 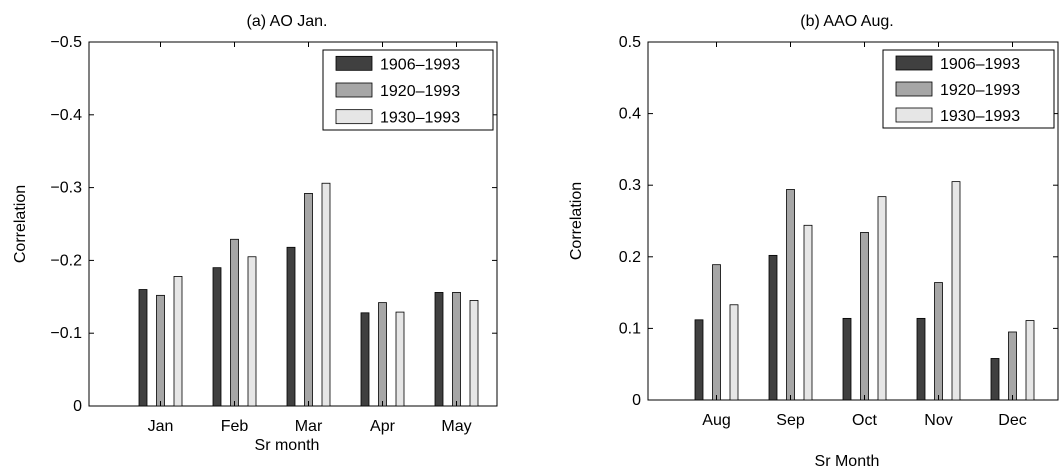 I want to click on y-tick-label: 0.2, so click(x=630, y=257).